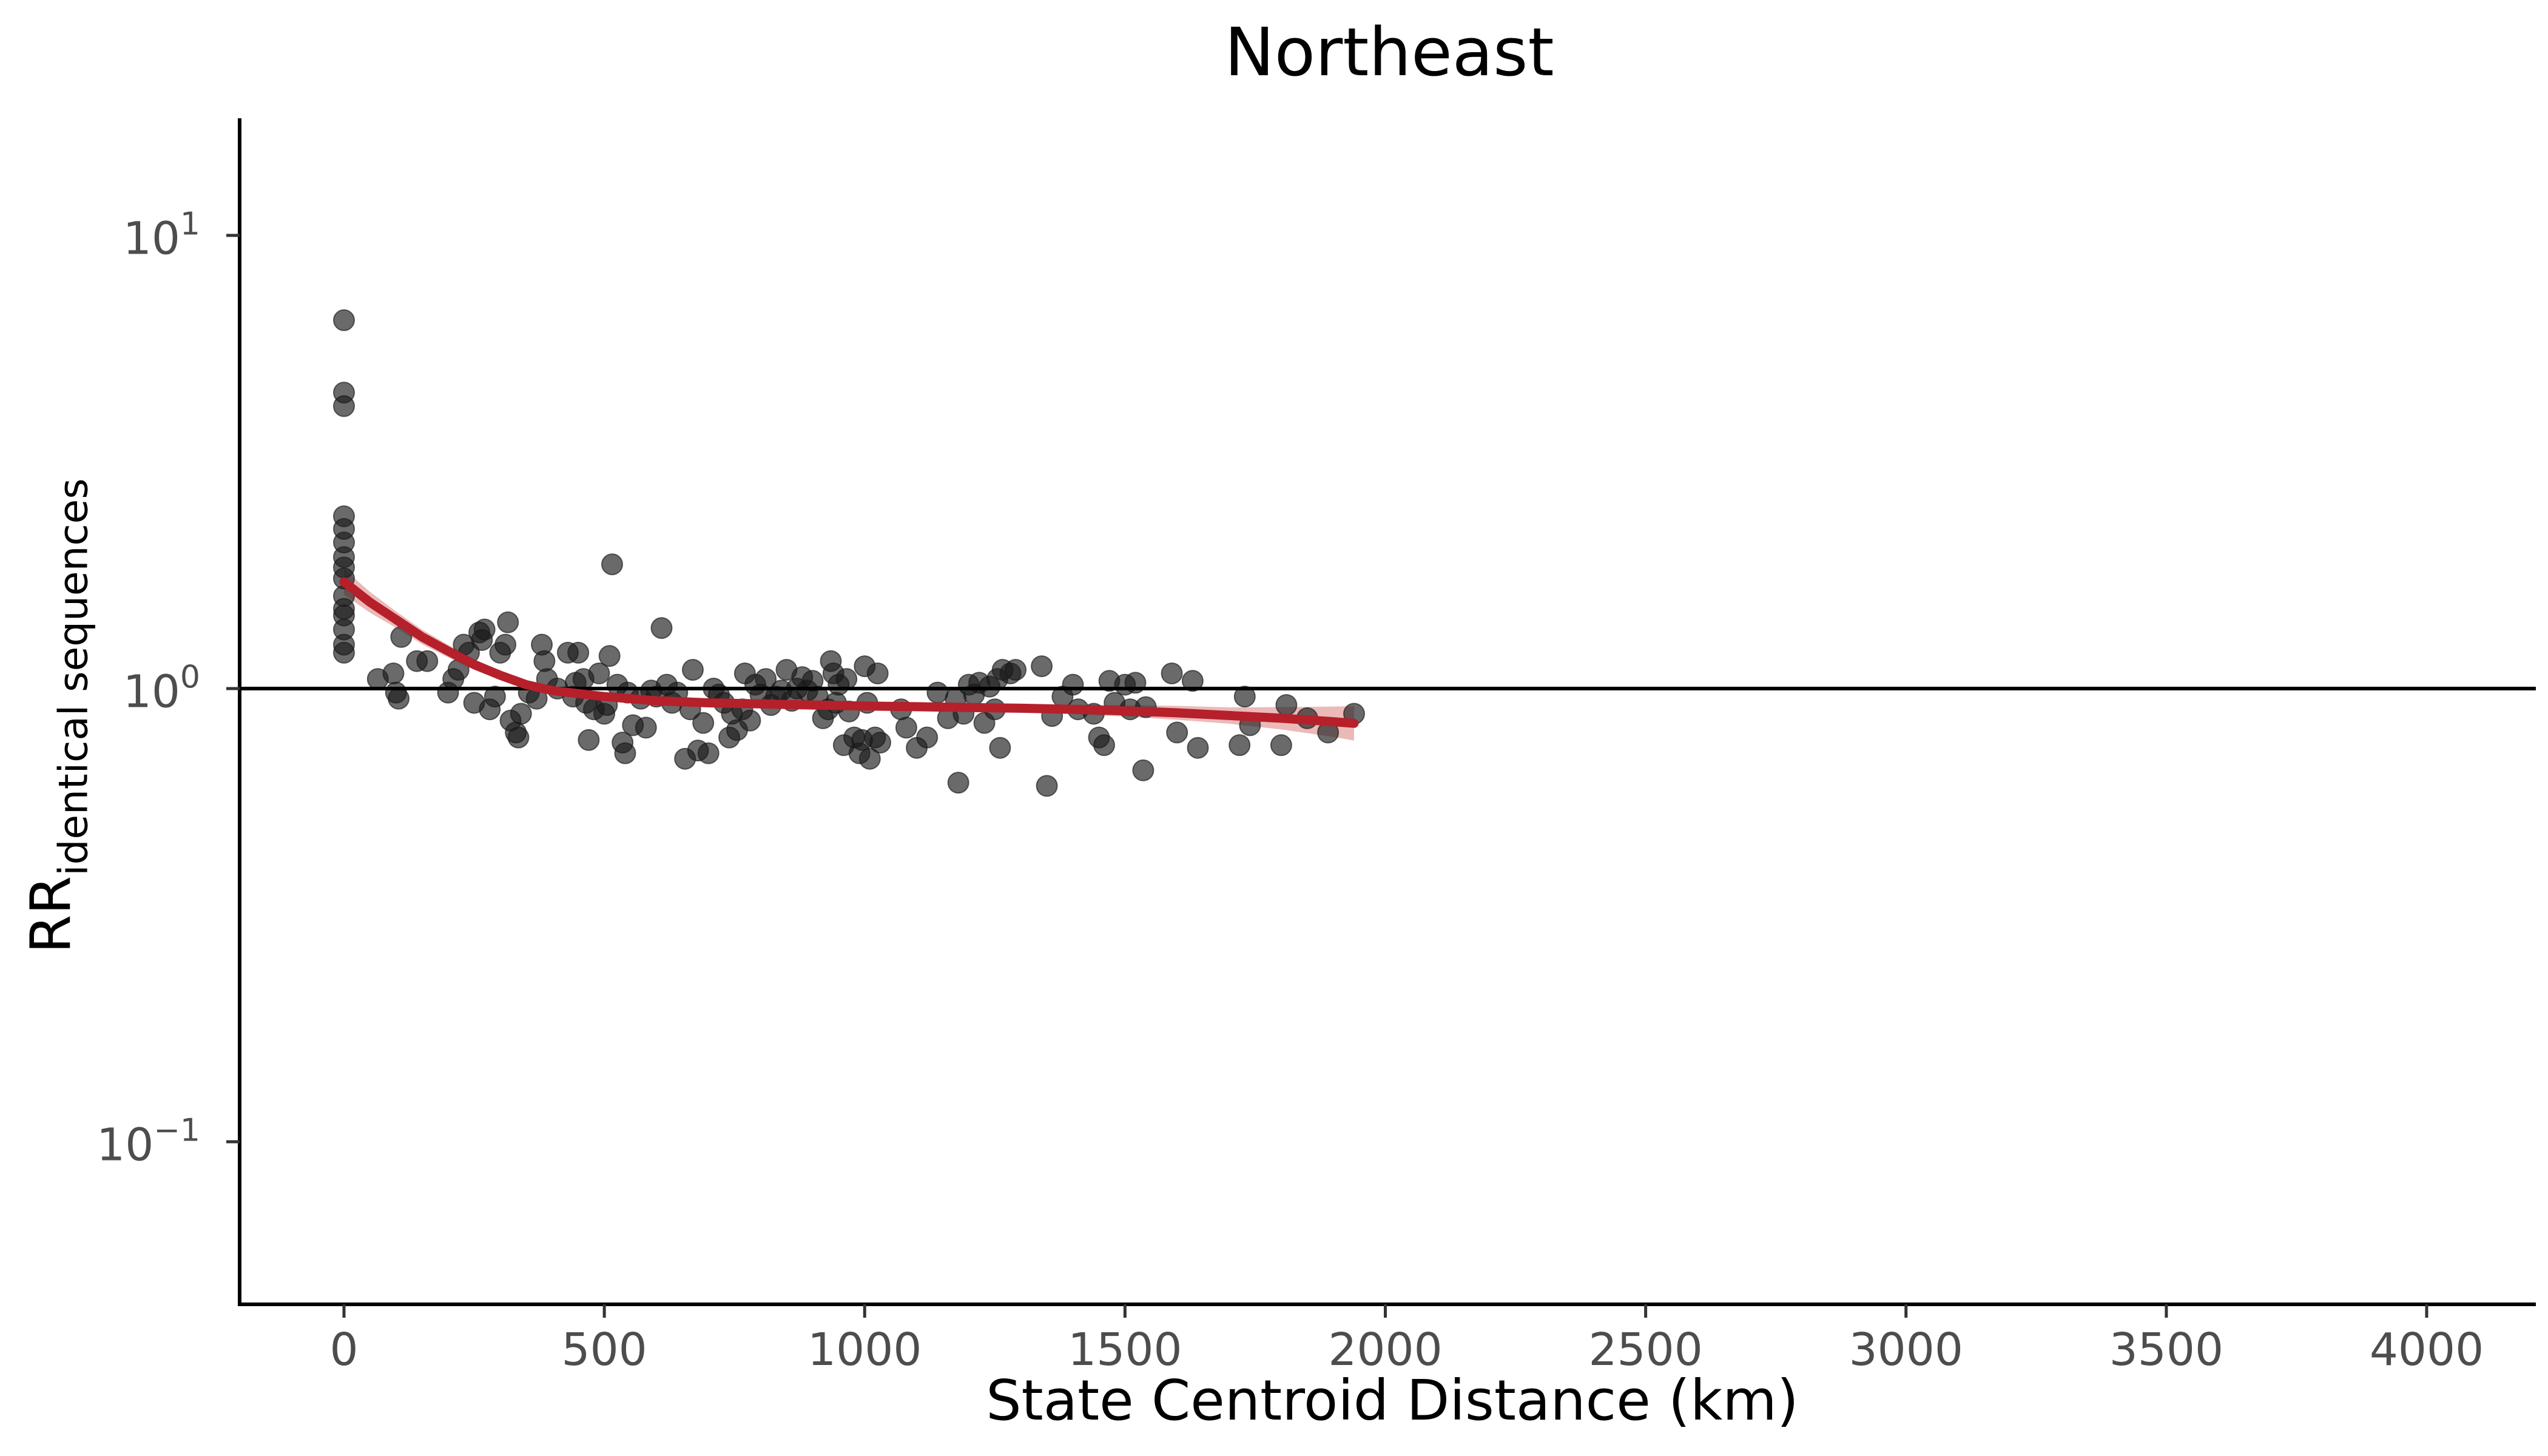 The width and height of the screenshot is (2548, 1456). Describe the element at coordinates (51, 914) in the screenshot. I see `y-axis-label-base: RR` at that location.